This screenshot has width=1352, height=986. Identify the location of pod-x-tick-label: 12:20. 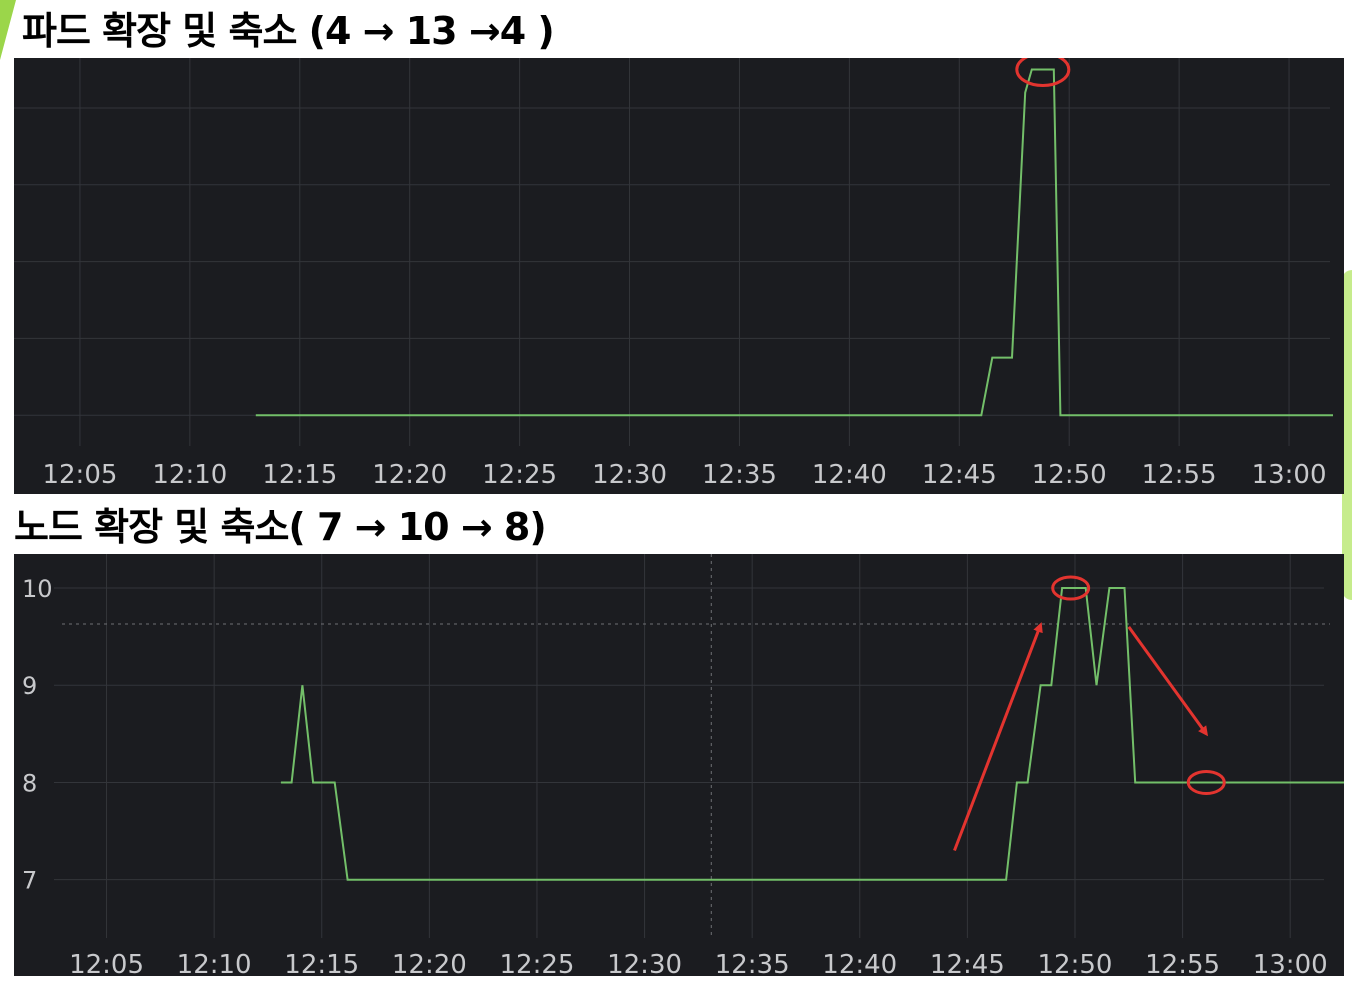
(409, 475).